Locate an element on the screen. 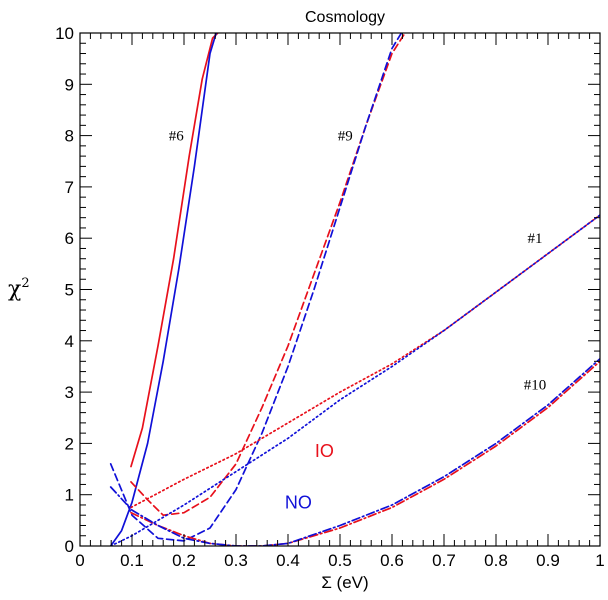 The image size is (608, 600). y-tick-label: 0 is located at coordinates (69, 546).